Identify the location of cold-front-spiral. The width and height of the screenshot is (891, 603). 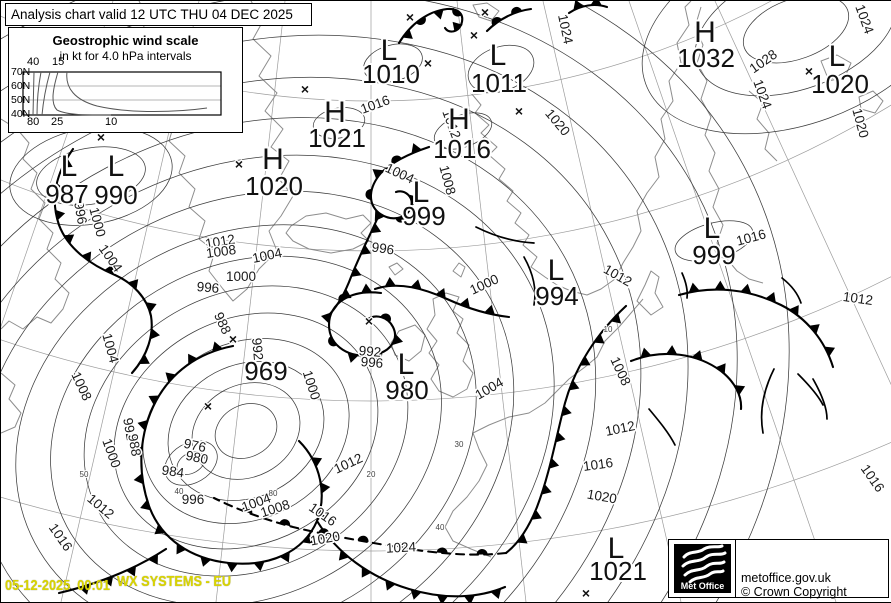
(231, 454).